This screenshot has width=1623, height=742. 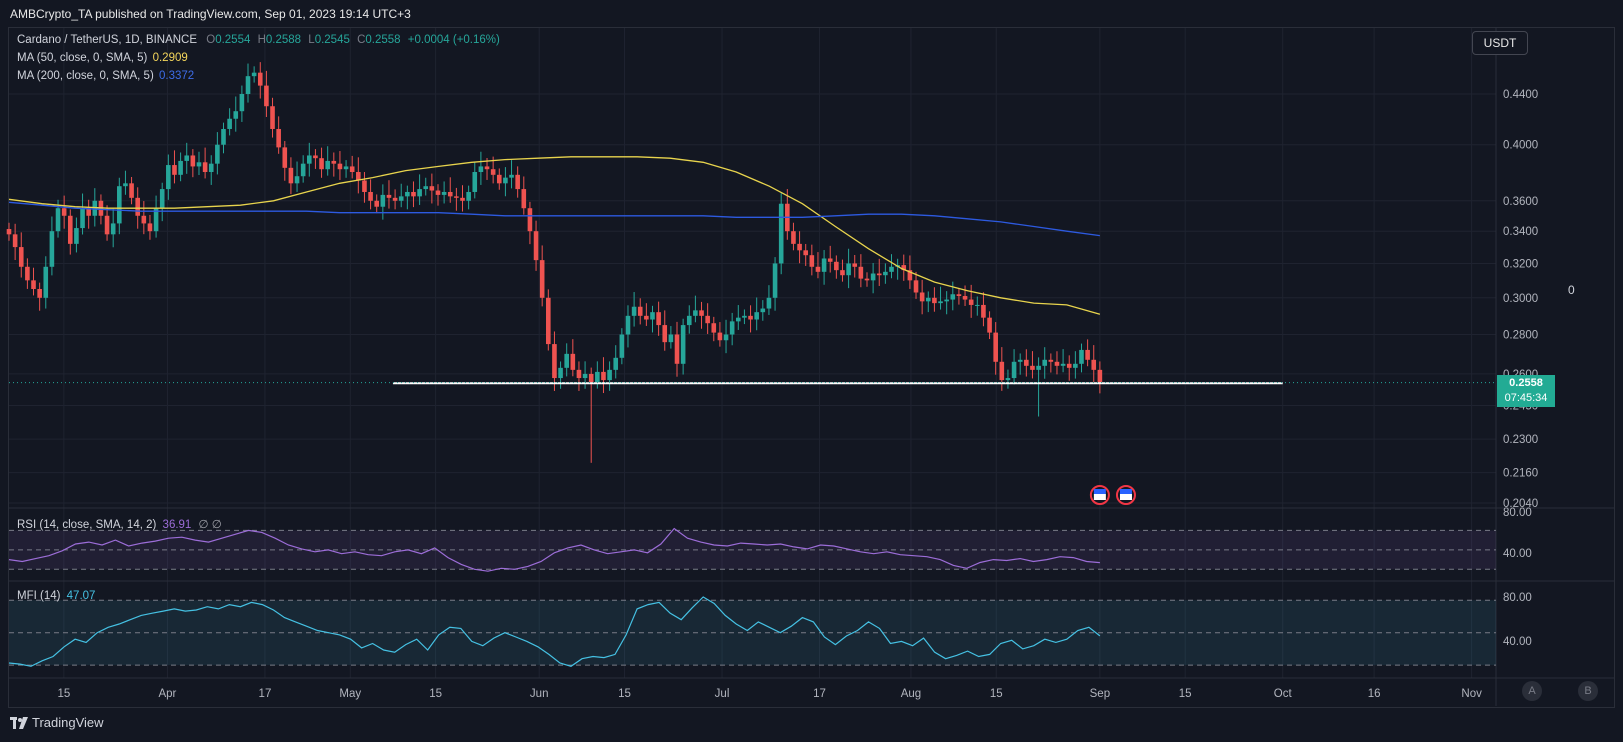 I want to click on tradingview-logo: TradingView, so click(x=57, y=722).